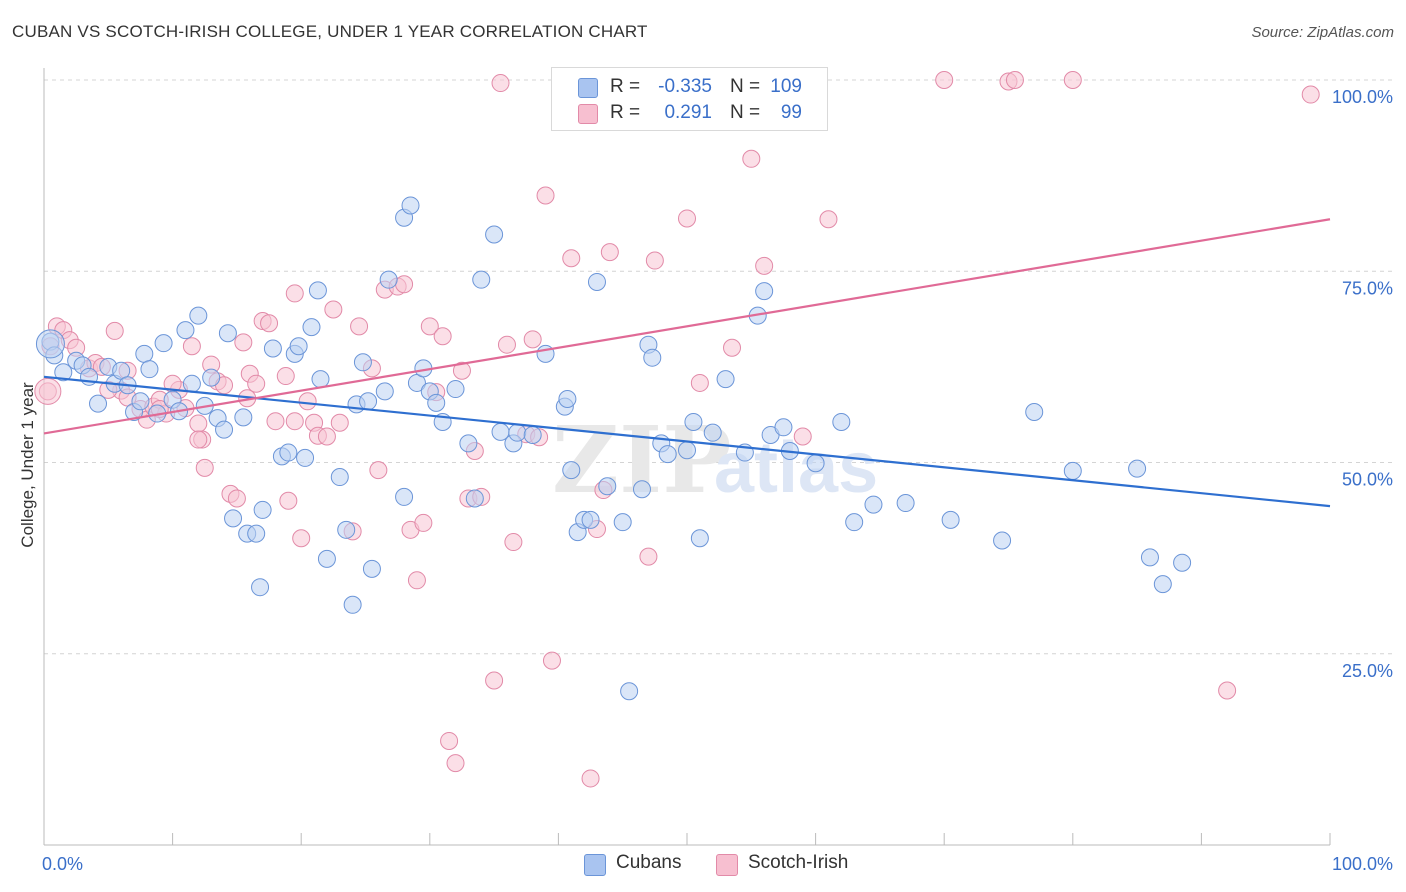 The width and height of the screenshot is (1406, 892). What do you see at coordinates (1322, 32) in the screenshot?
I see `chart-source: Source: ZipAtlas.com` at bounding box center [1322, 32].